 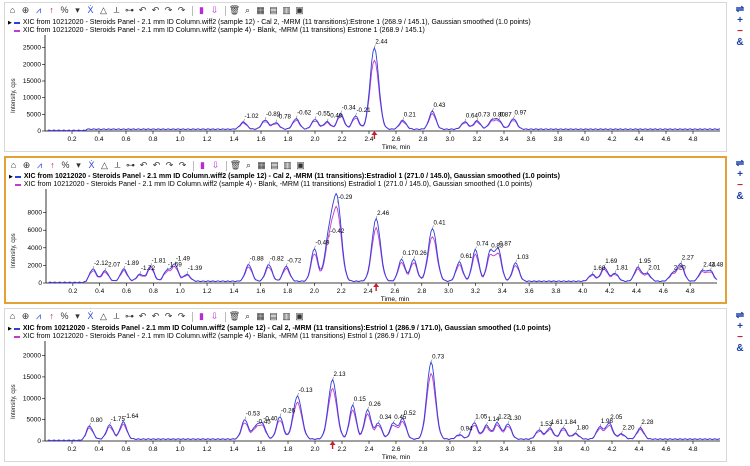 What do you see at coordinates (611, 261) in the screenshot?
I see `peak-label: 1.69` at bounding box center [611, 261].